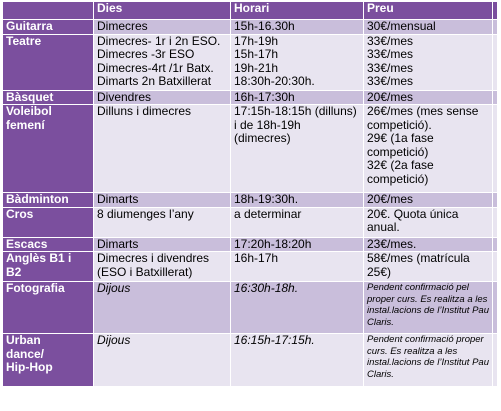 The height and width of the screenshot is (411, 501). Describe the element at coordinates (48, 266) in the screenshot. I see `activity-name: Anglès B1 i B2` at that location.